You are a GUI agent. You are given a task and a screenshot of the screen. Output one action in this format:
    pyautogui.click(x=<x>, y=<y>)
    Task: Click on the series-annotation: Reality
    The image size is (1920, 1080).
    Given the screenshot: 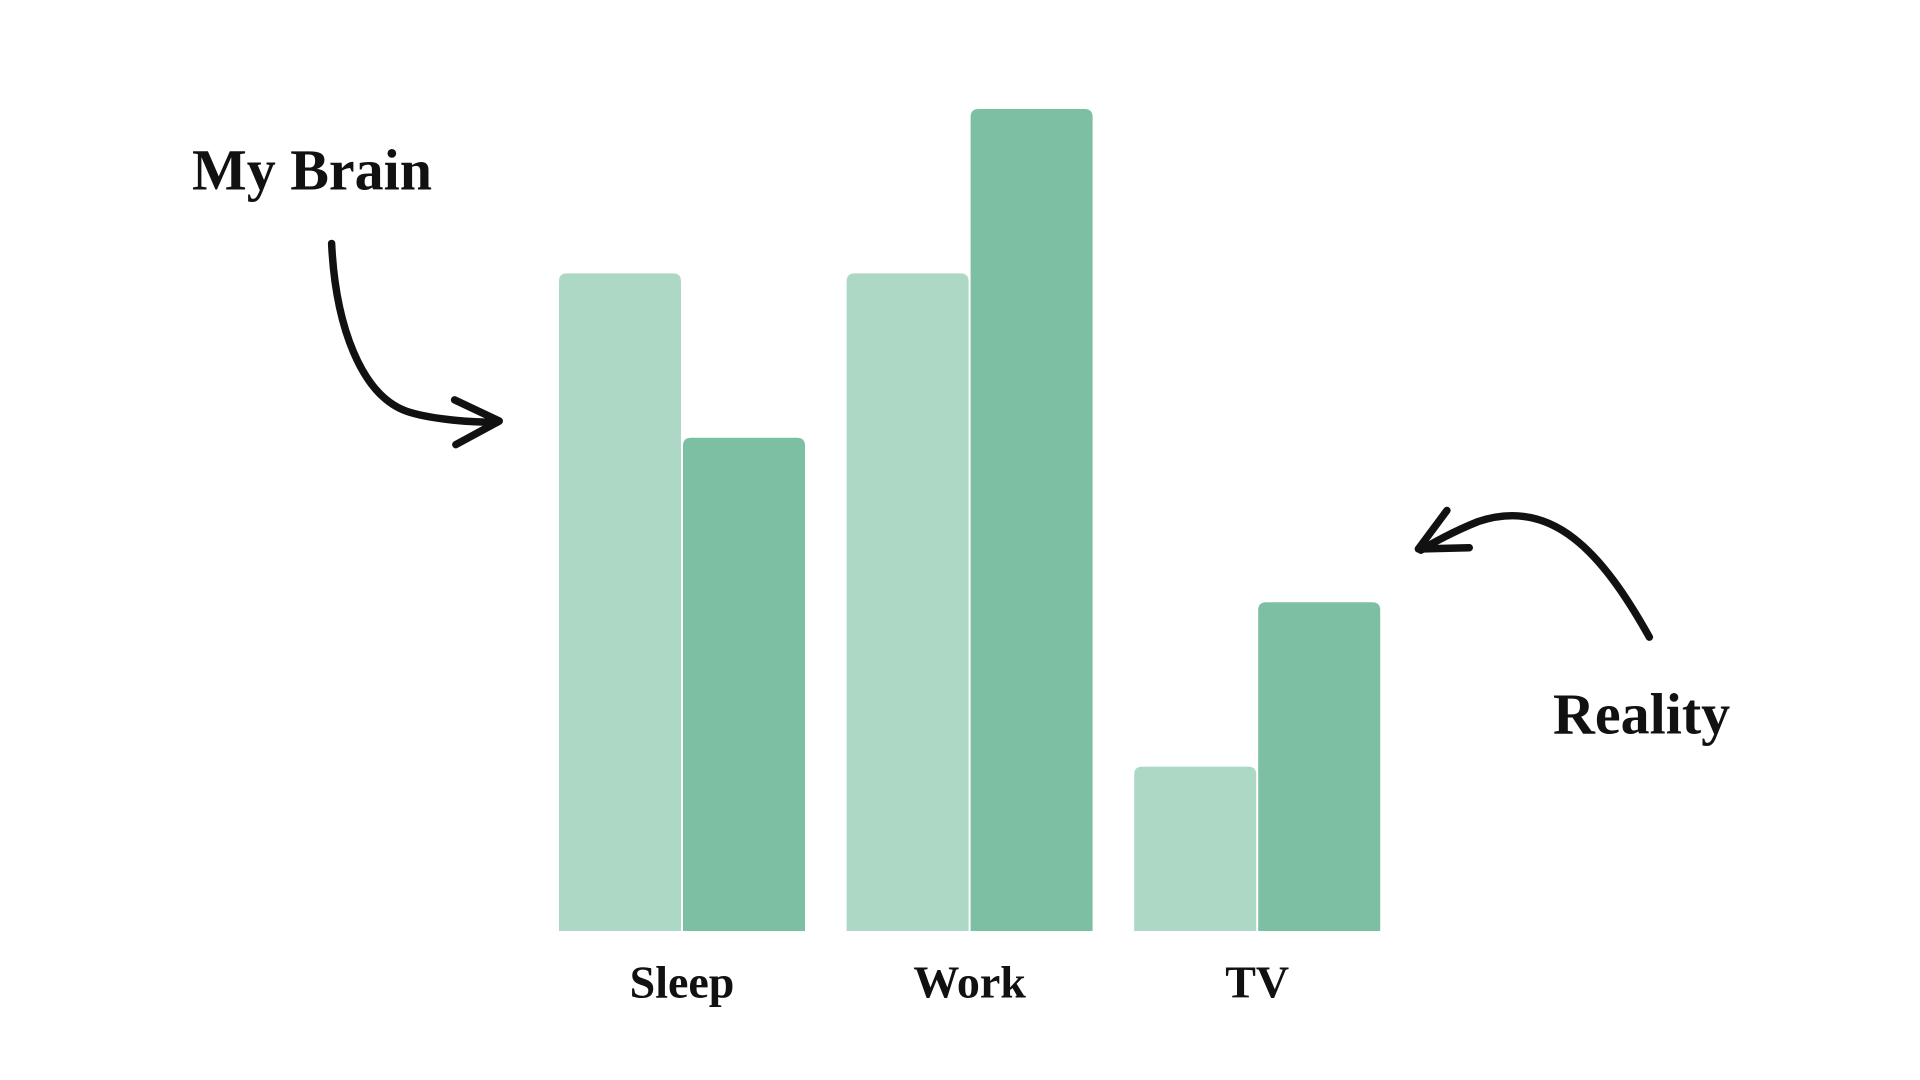 What is the action you would take?
    pyautogui.click(x=1641, y=713)
    